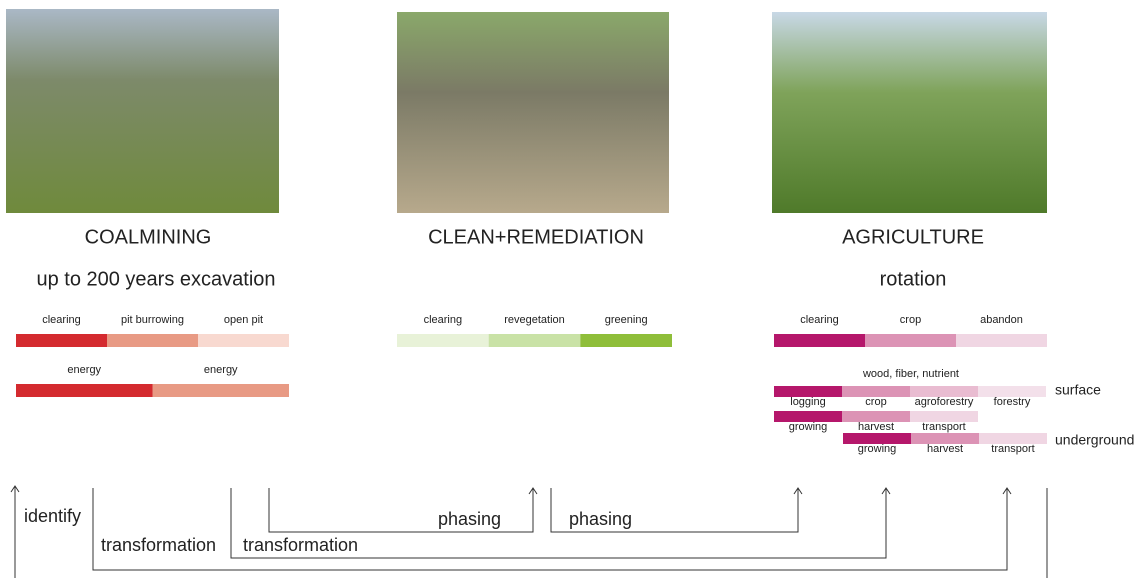  Describe the element at coordinates (1012, 402) in the screenshot. I see `segment-label: forestry` at that location.